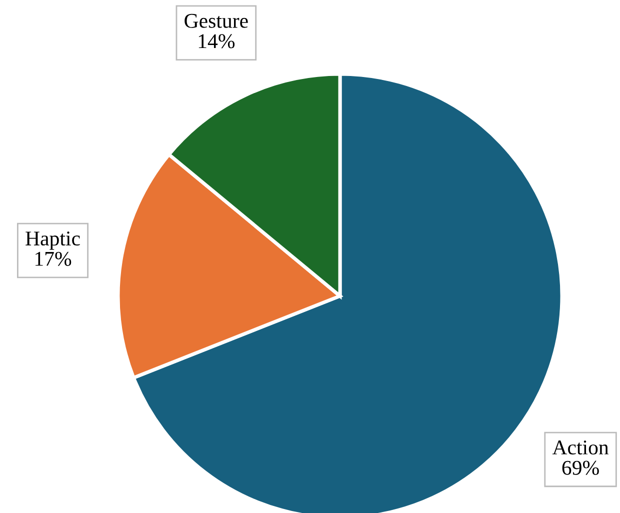 This screenshot has width=620, height=513. I want to click on slice-label: Haptic, so click(53, 241).